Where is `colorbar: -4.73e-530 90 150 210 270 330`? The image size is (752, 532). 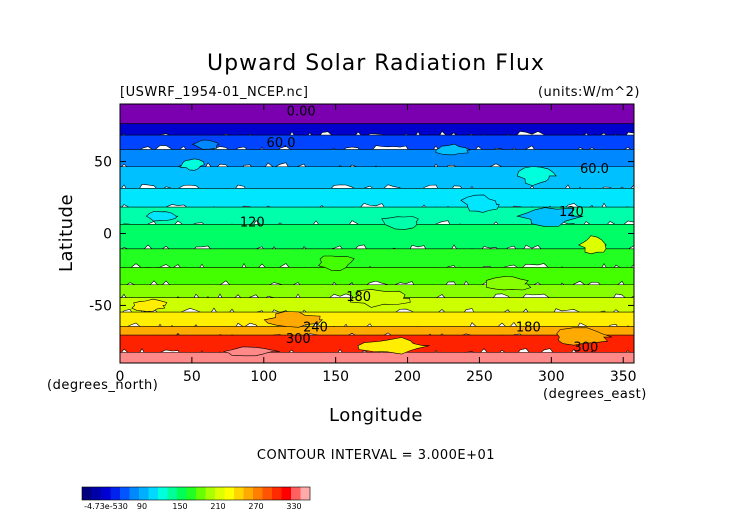
colorbar: -4.73e-530 90 150 210 270 330 is located at coordinates (196, 498).